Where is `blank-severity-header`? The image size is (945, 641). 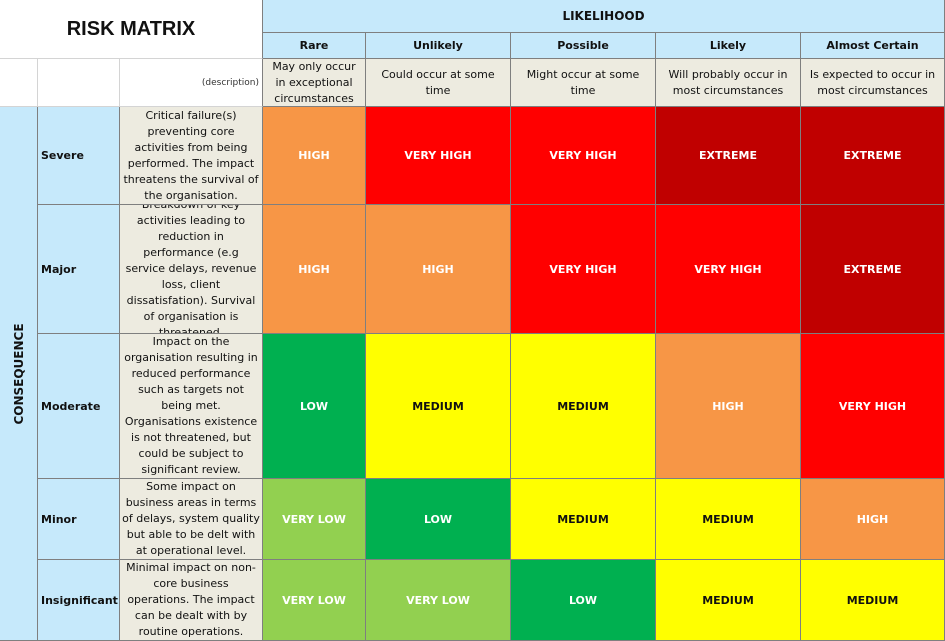
blank-severity-header is located at coordinates (79, 83).